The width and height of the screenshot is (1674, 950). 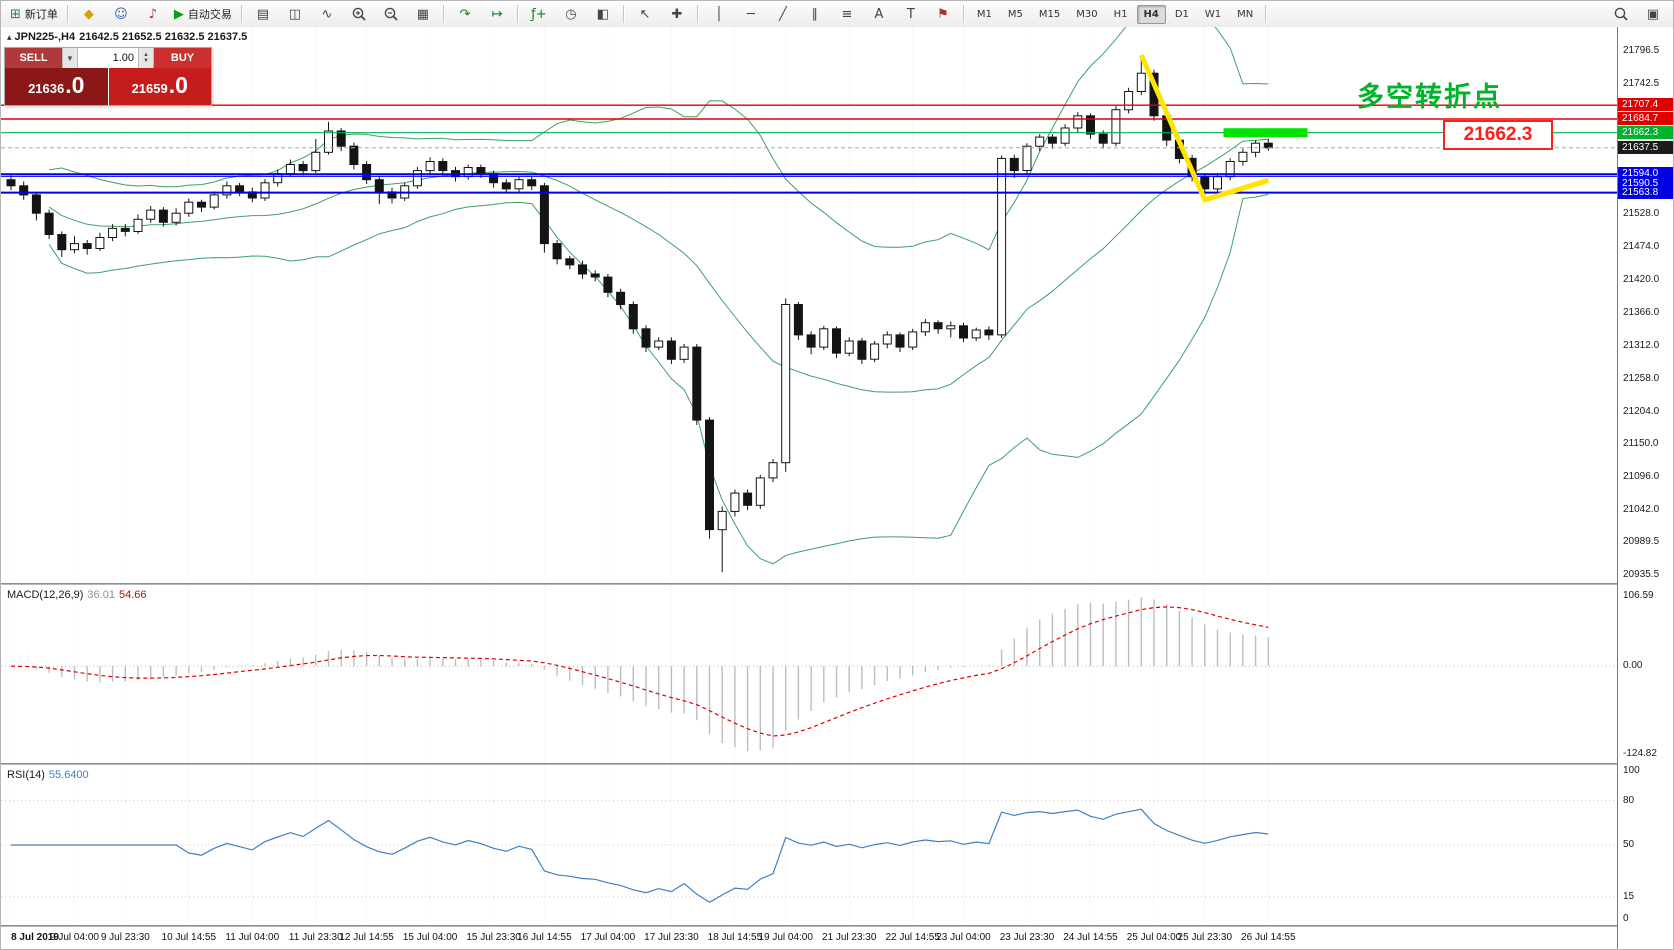 What do you see at coordinates (182, 58) in the screenshot?
I see `buy-button: BUY` at bounding box center [182, 58].